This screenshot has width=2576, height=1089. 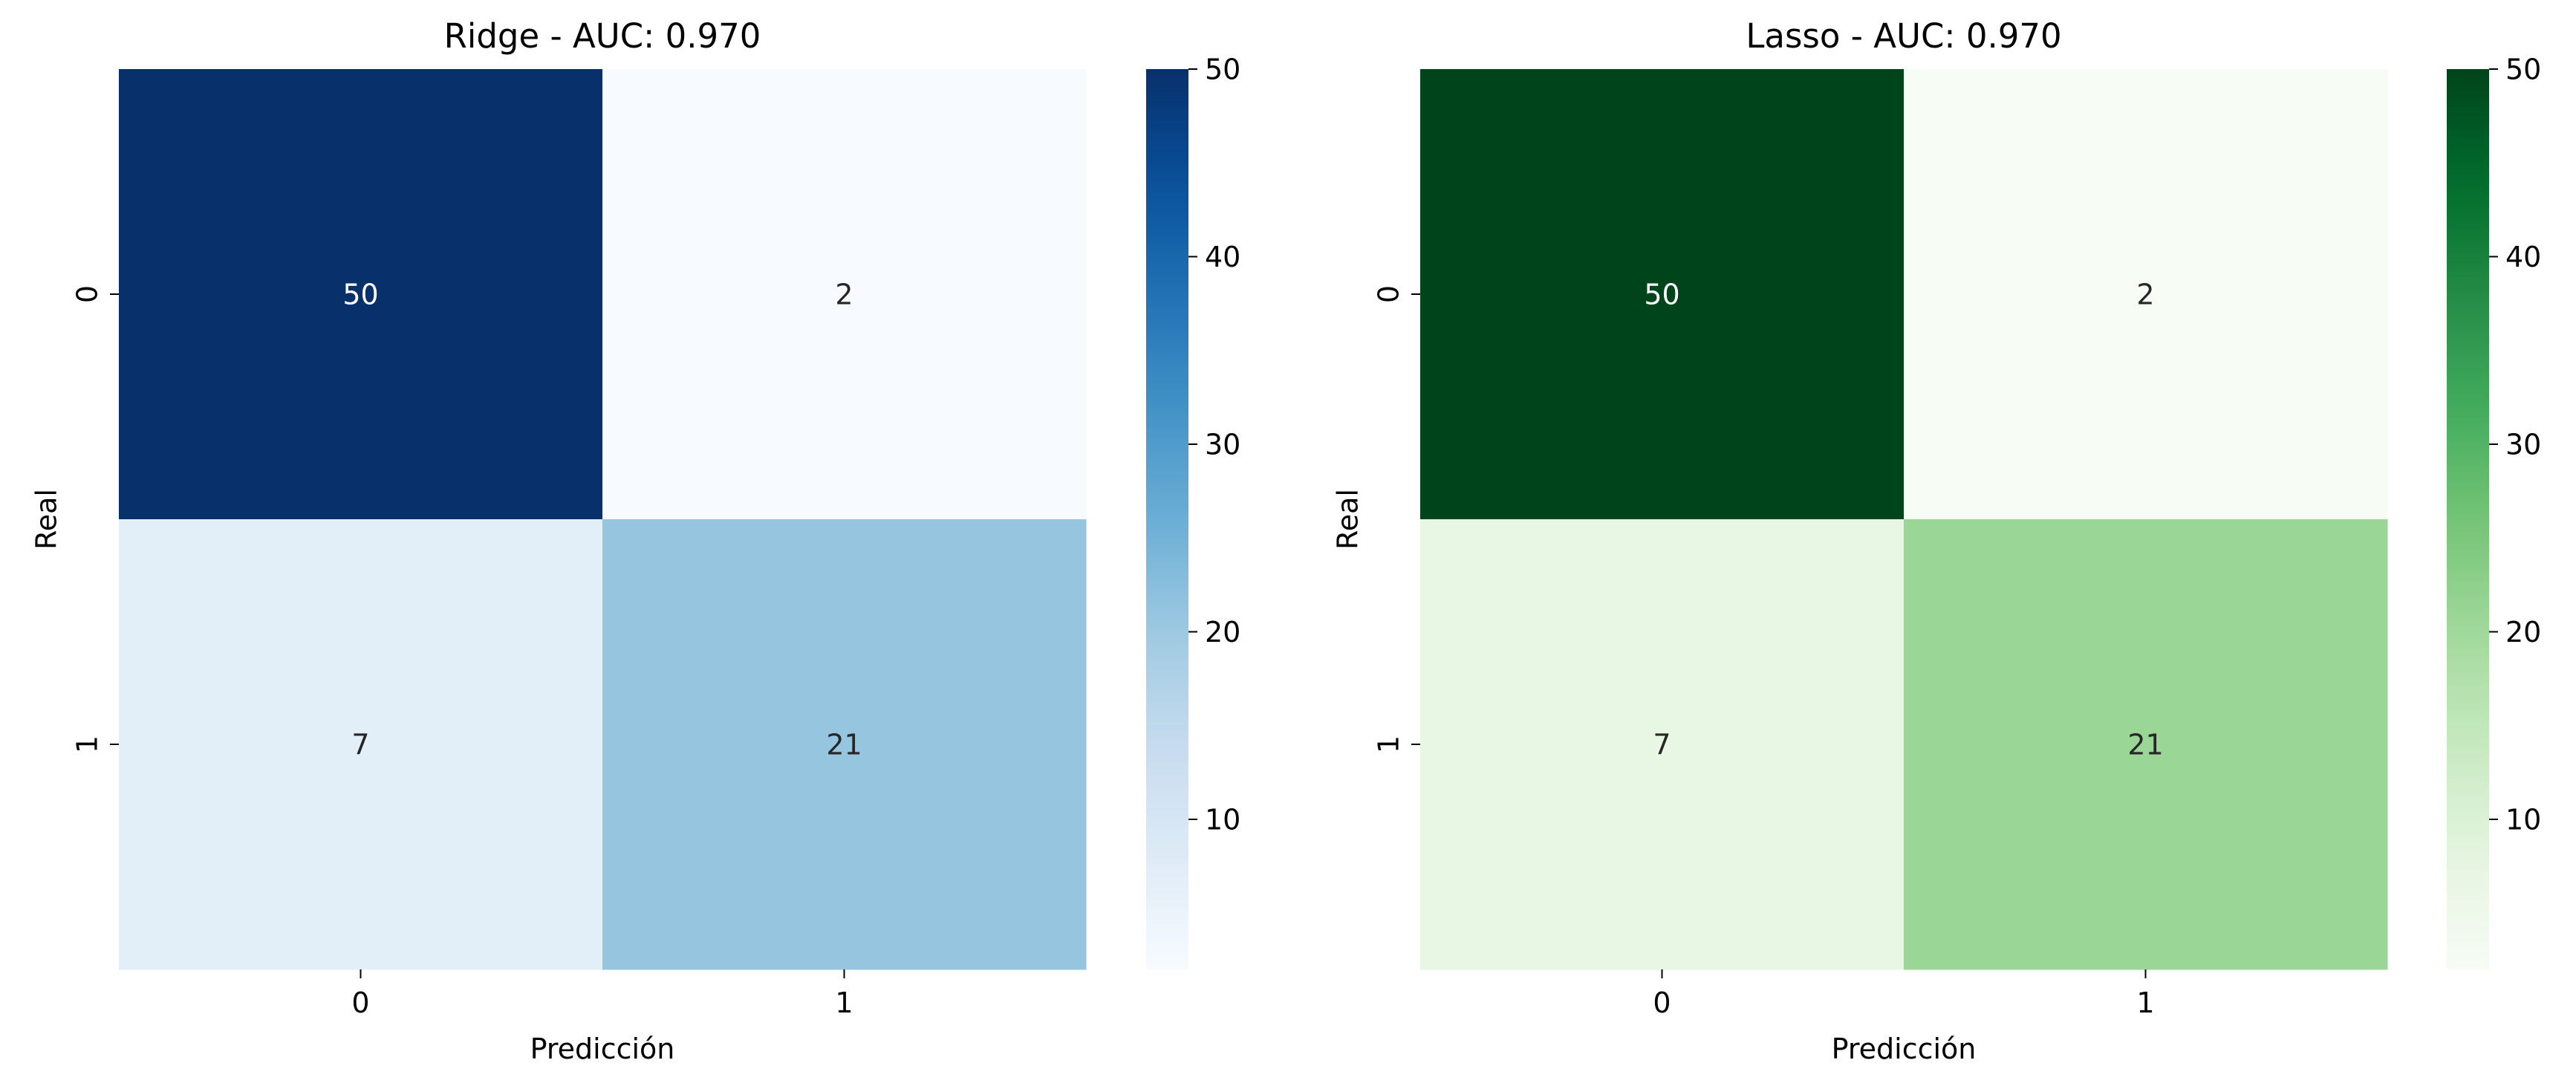 What do you see at coordinates (1904, 36) in the screenshot?
I see `chart-title: Lasso - AUC: 0.970` at bounding box center [1904, 36].